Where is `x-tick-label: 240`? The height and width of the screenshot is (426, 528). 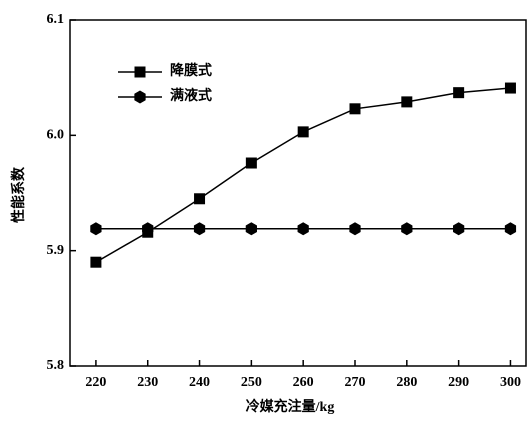
x-tick-label: 240 is located at coordinates (199, 382).